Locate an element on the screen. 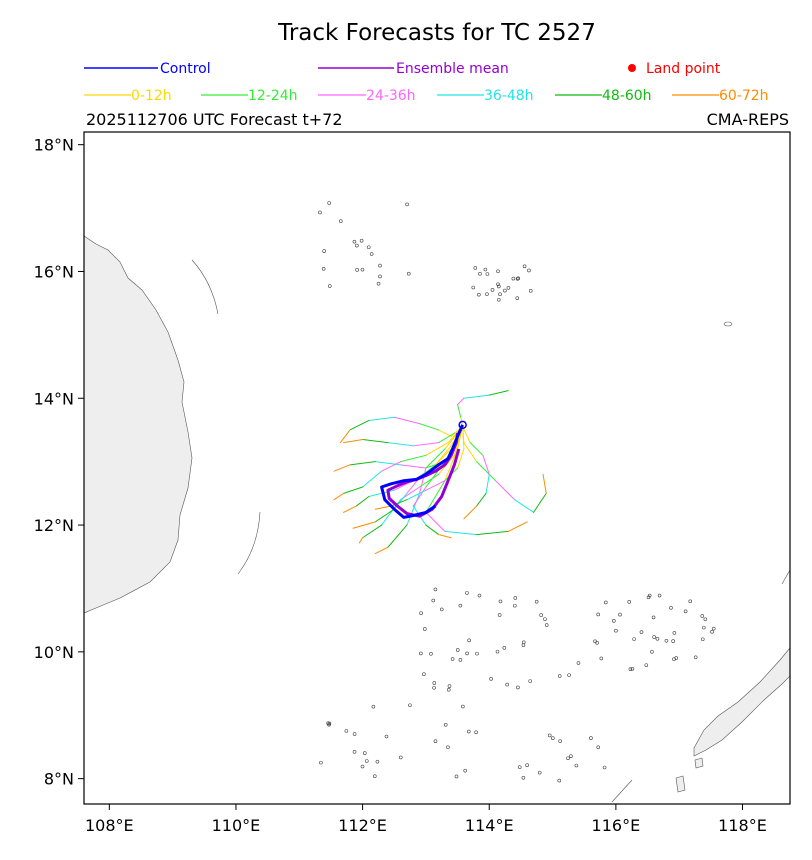 The image size is (812, 860). legend-row-1: Control Ensemble mean Land point is located at coordinates (402, 69).